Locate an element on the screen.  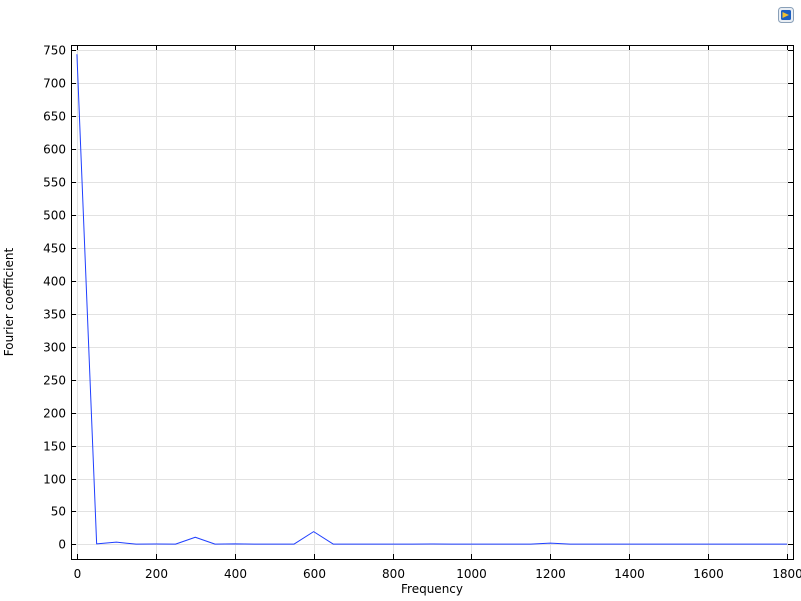
x-tick-label: 1000 is located at coordinates (471, 574).